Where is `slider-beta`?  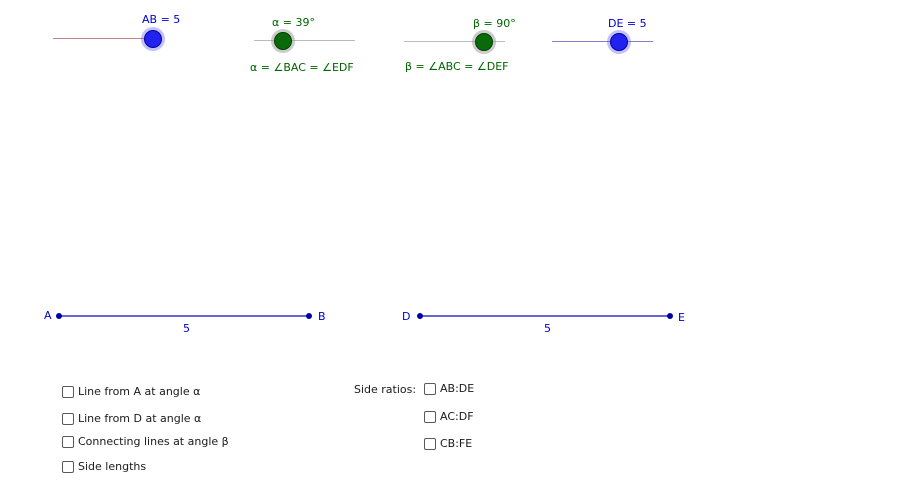
slider-beta is located at coordinates (454, 42).